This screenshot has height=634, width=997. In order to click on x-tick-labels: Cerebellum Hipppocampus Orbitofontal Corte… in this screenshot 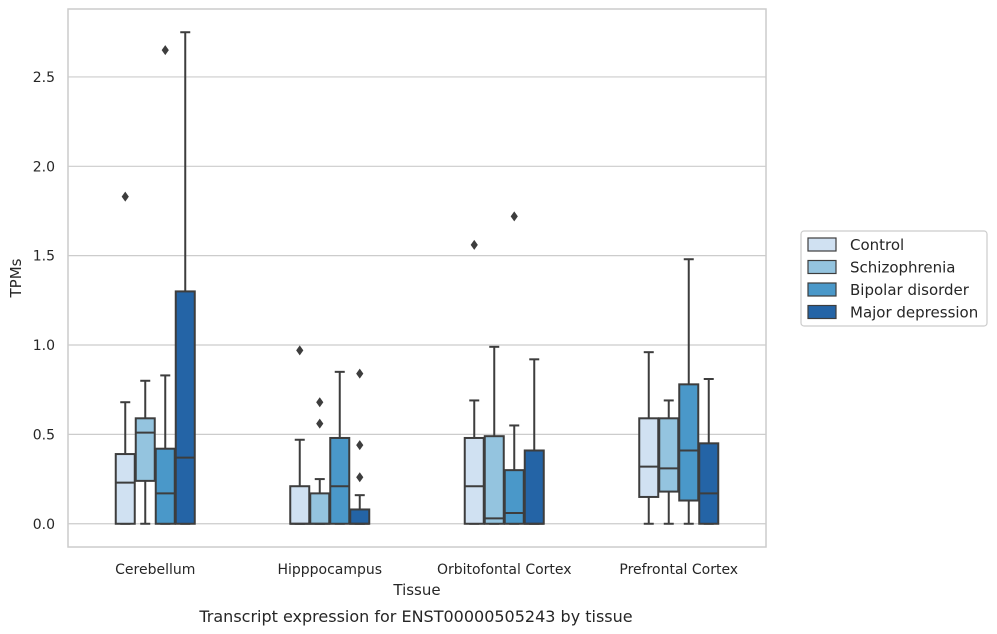, I will do `click(426, 570)`.